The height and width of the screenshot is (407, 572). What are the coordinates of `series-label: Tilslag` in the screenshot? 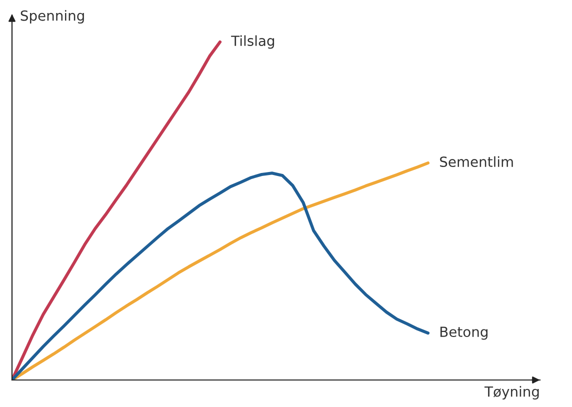 It's located at (252, 42).